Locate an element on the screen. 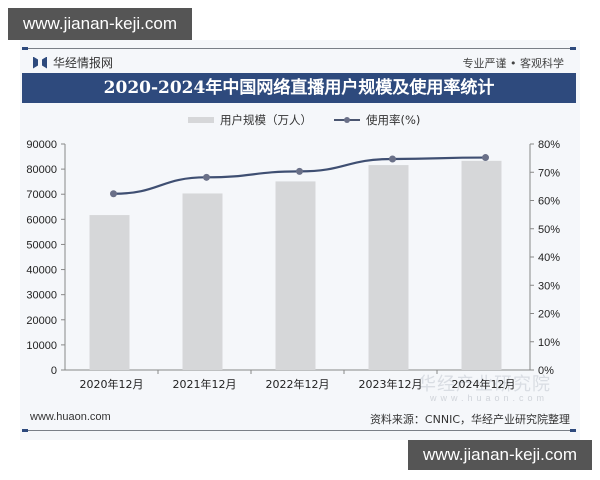 The height and width of the screenshot is (480, 600). svg-text: 10000 is located at coordinates (41, 346).